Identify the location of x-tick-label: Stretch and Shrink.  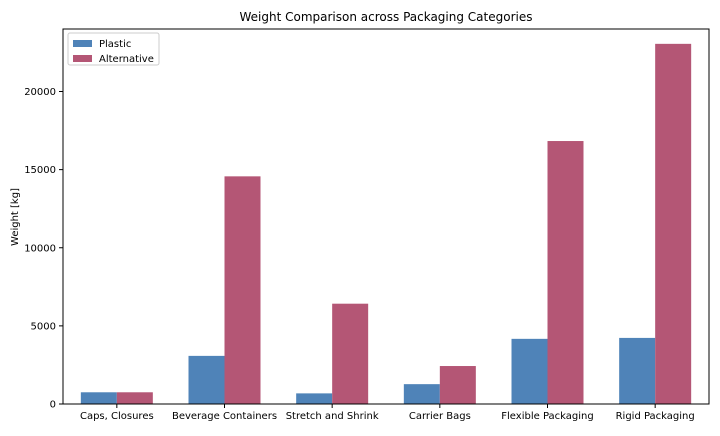
(332, 416).